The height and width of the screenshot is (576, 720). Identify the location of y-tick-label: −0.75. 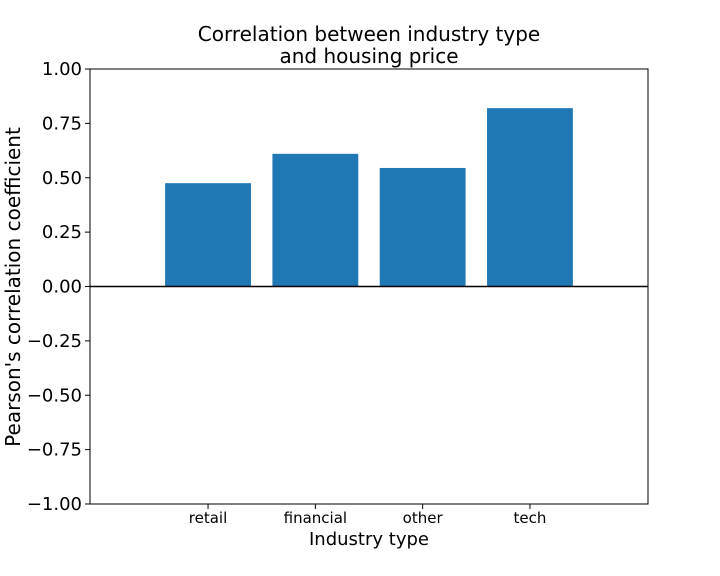
(54, 450).